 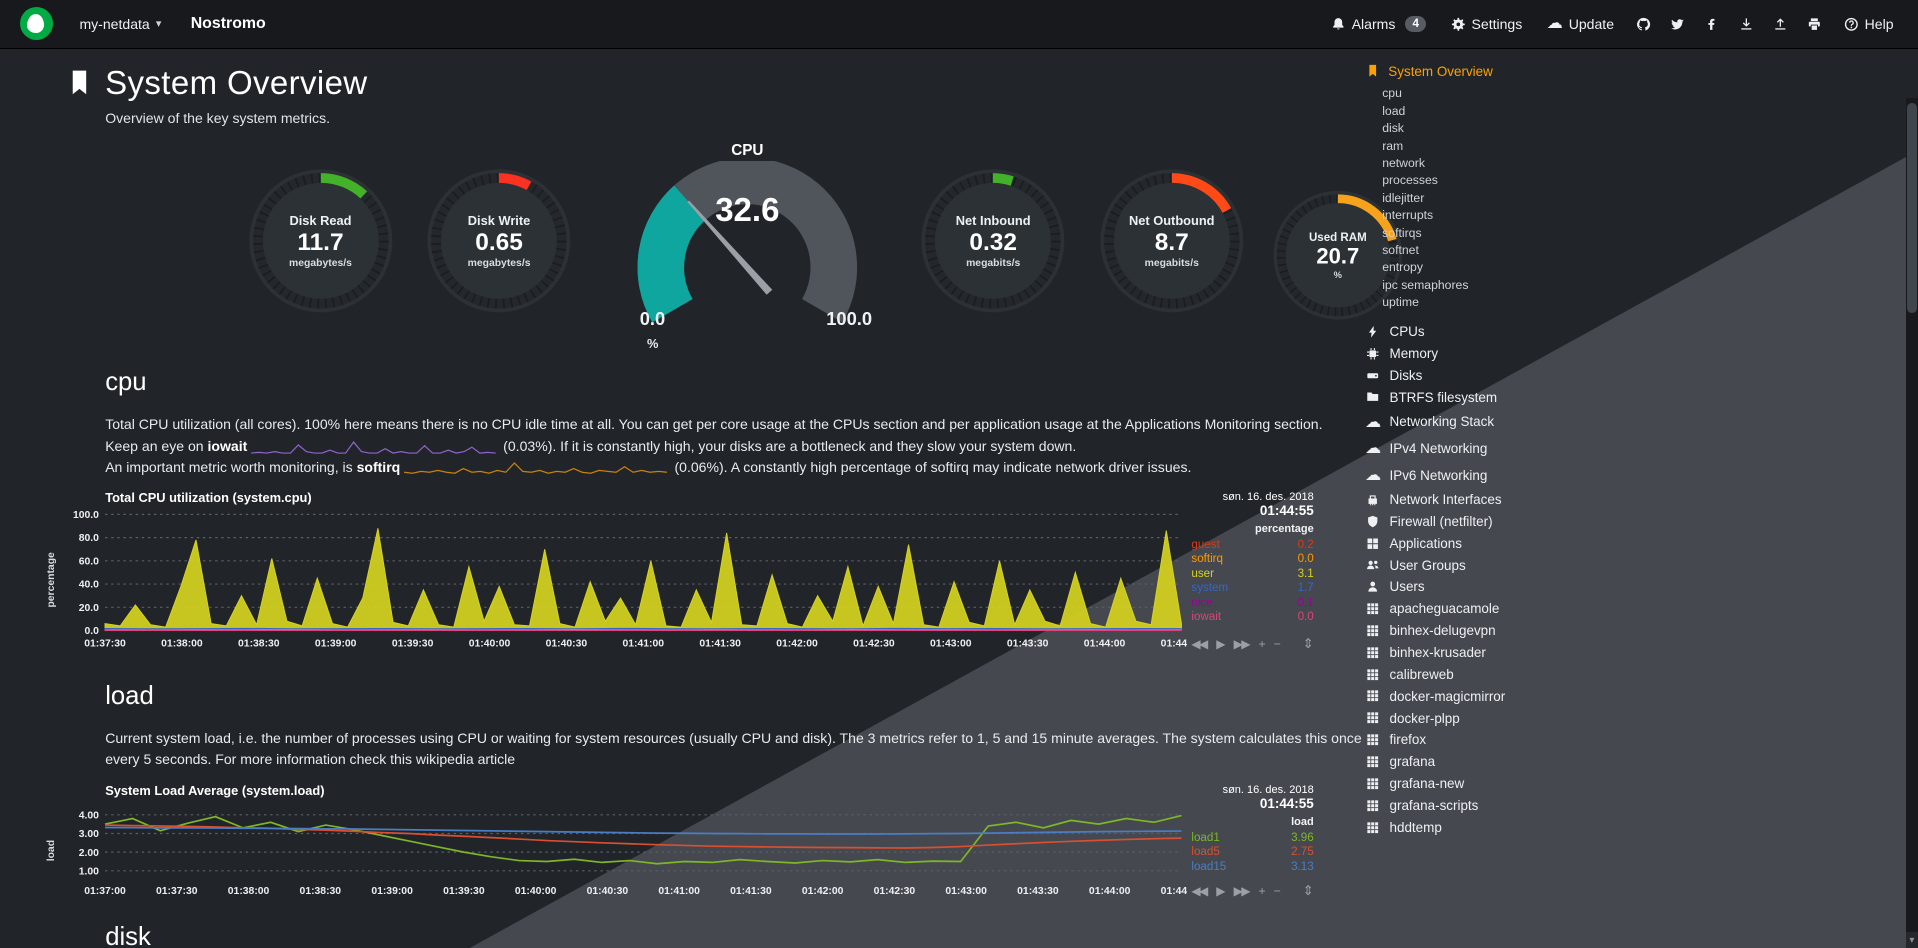 I want to click on gauge-cpu: CPU 32.6 0.0 100.0 %, so click(x=747, y=246).